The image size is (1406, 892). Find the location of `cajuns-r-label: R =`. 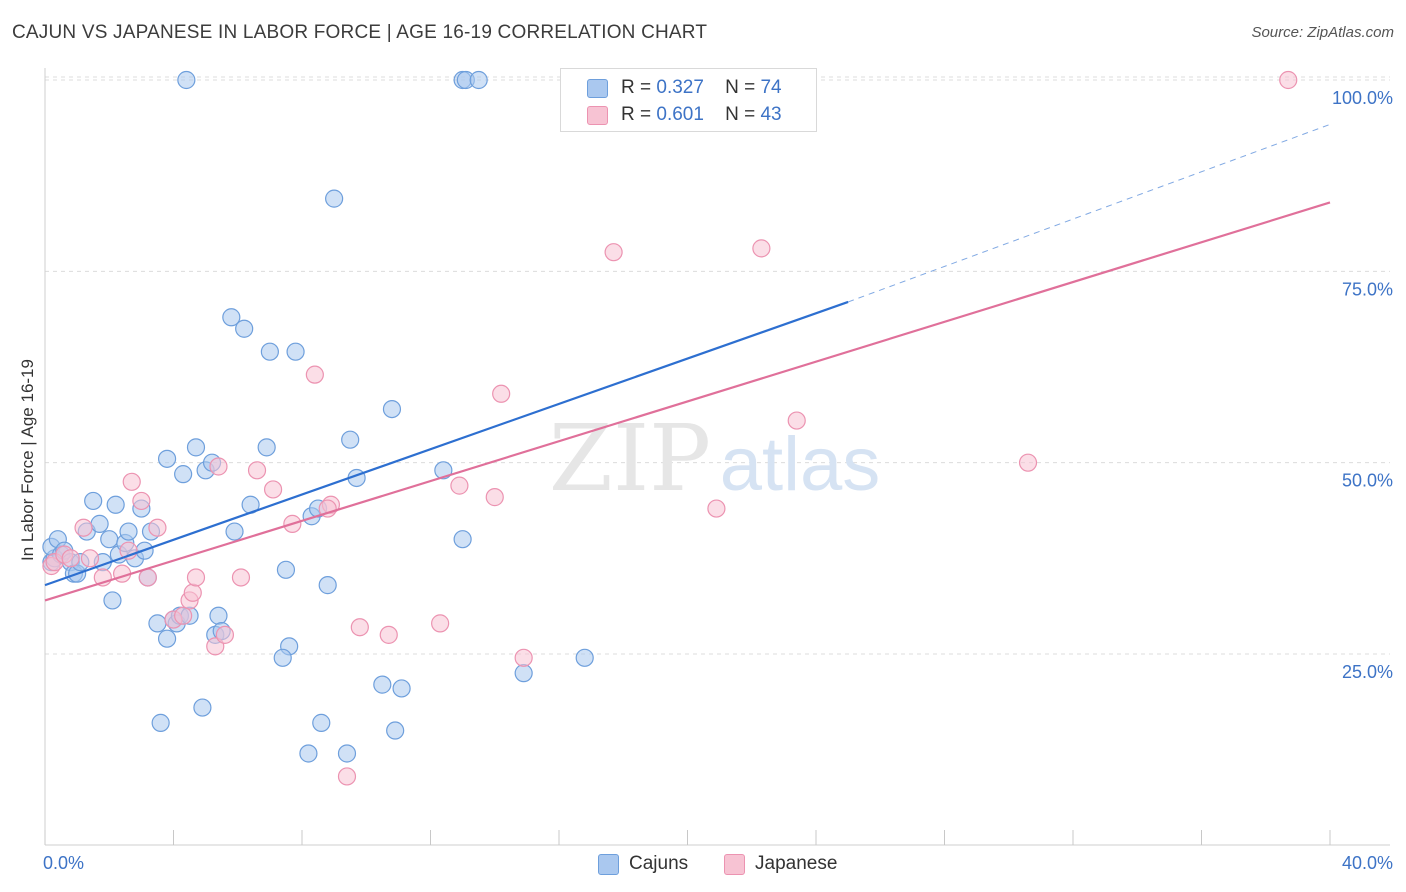

cajuns-r-label: R = is located at coordinates (636, 87).